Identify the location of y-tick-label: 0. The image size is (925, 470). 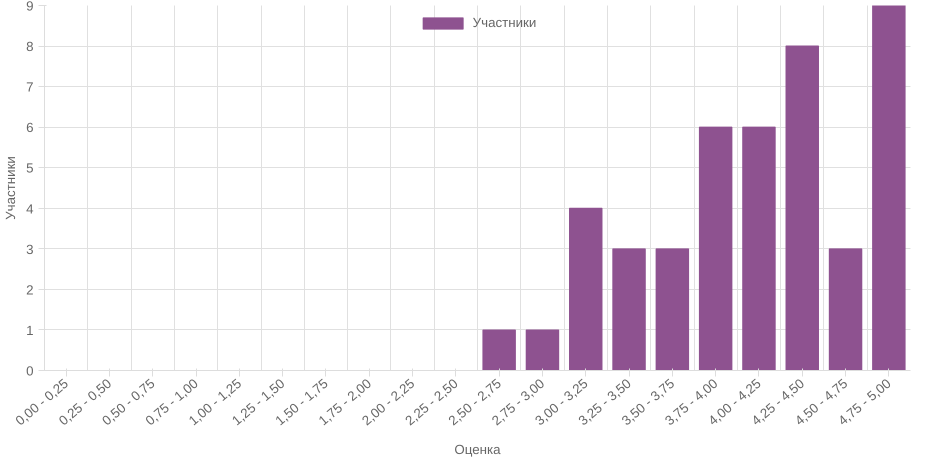
(30, 371).